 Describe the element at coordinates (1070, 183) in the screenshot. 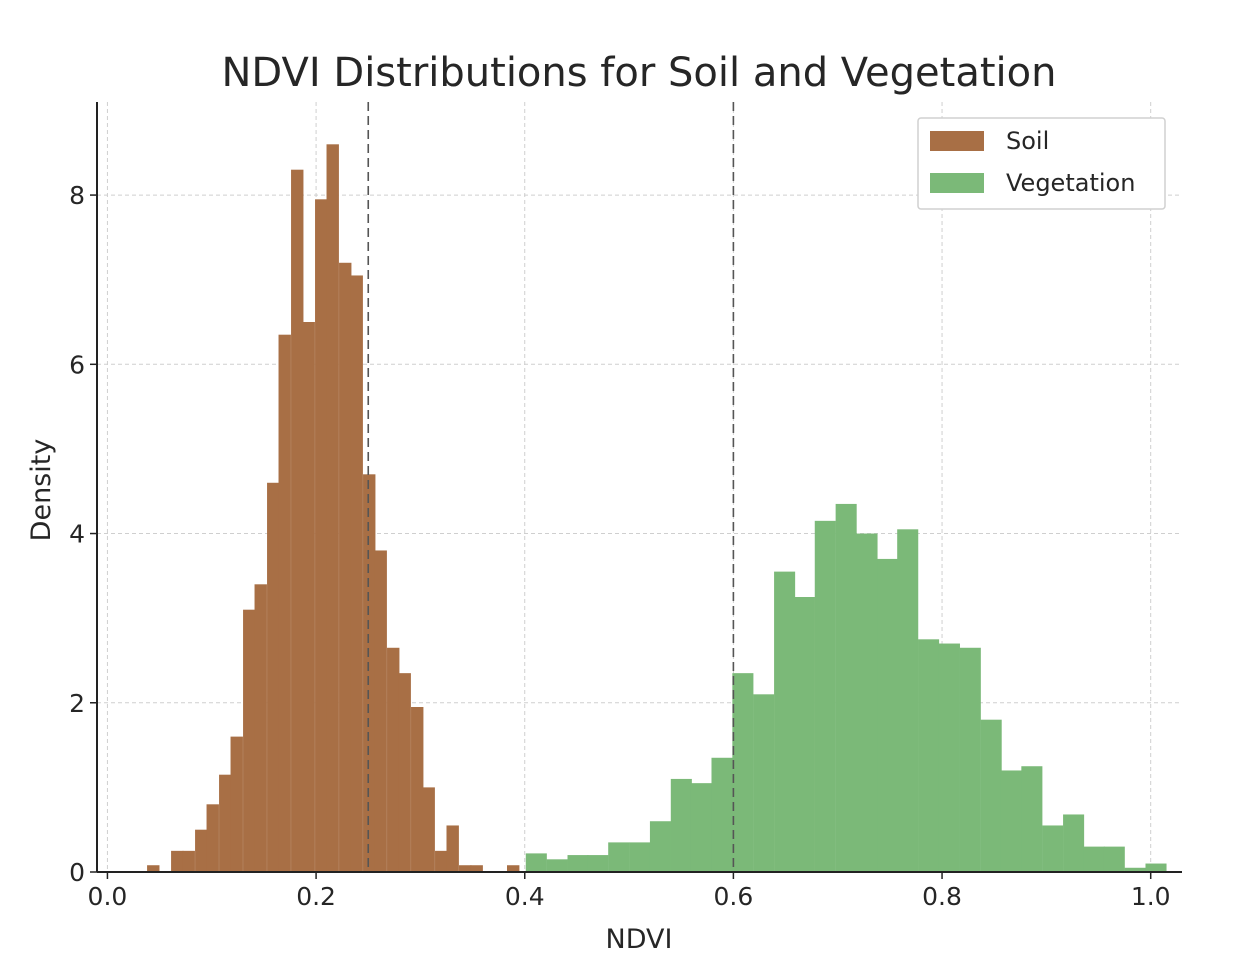

I see `legend-label-vegetation: Vegetation` at that location.